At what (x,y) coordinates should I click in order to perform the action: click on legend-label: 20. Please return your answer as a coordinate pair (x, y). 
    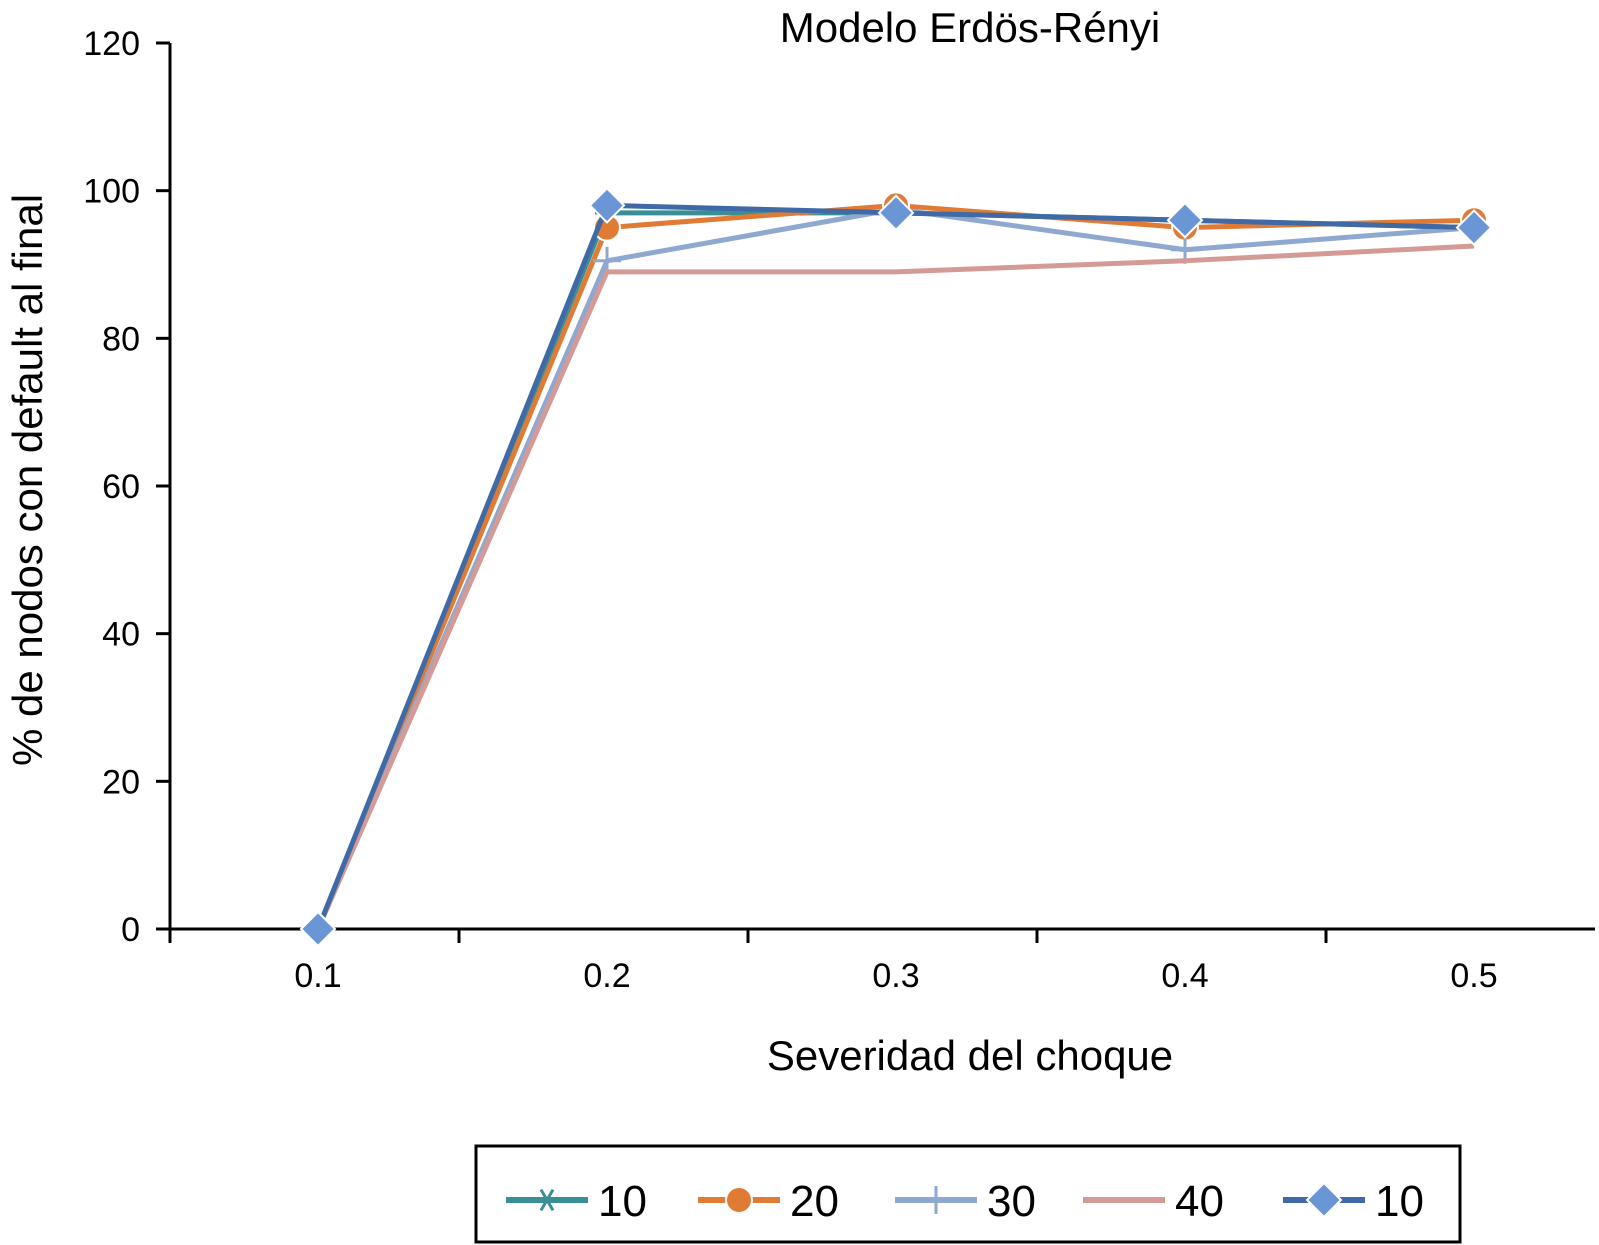
    Looking at the image, I should click on (814, 1201).